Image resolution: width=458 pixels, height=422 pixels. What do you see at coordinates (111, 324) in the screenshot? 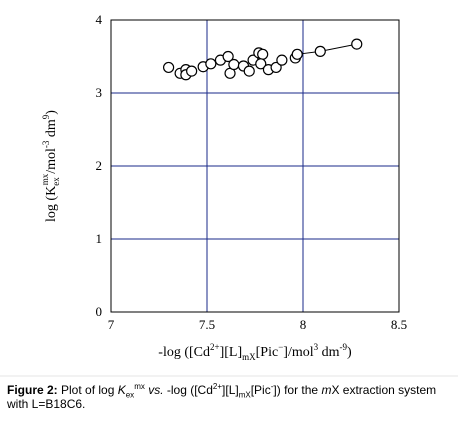
I see `x-tick-label: 7` at bounding box center [111, 324].